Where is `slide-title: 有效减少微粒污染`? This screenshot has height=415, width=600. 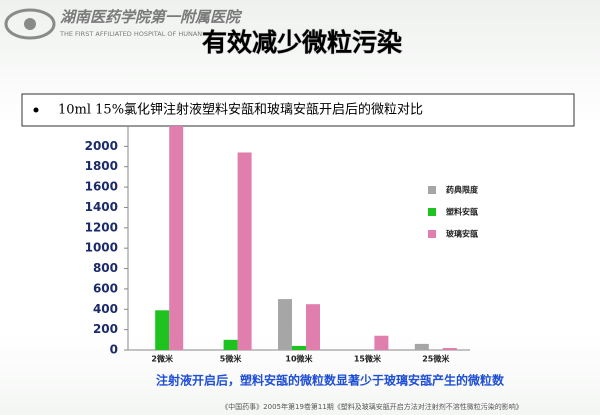 slide-title: 有效减少微粒污染 is located at coordinates (302, 42).